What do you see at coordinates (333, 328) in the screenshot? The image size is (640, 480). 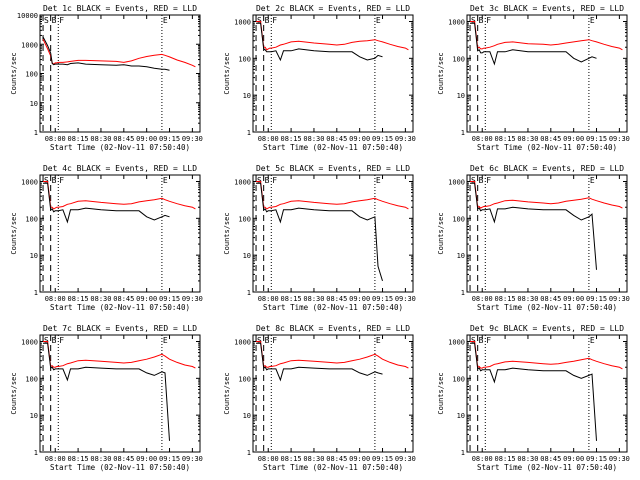 I see `chart-title: Det 8c BLACK = Events, RED = LLD` at bounding box center [333, 328].